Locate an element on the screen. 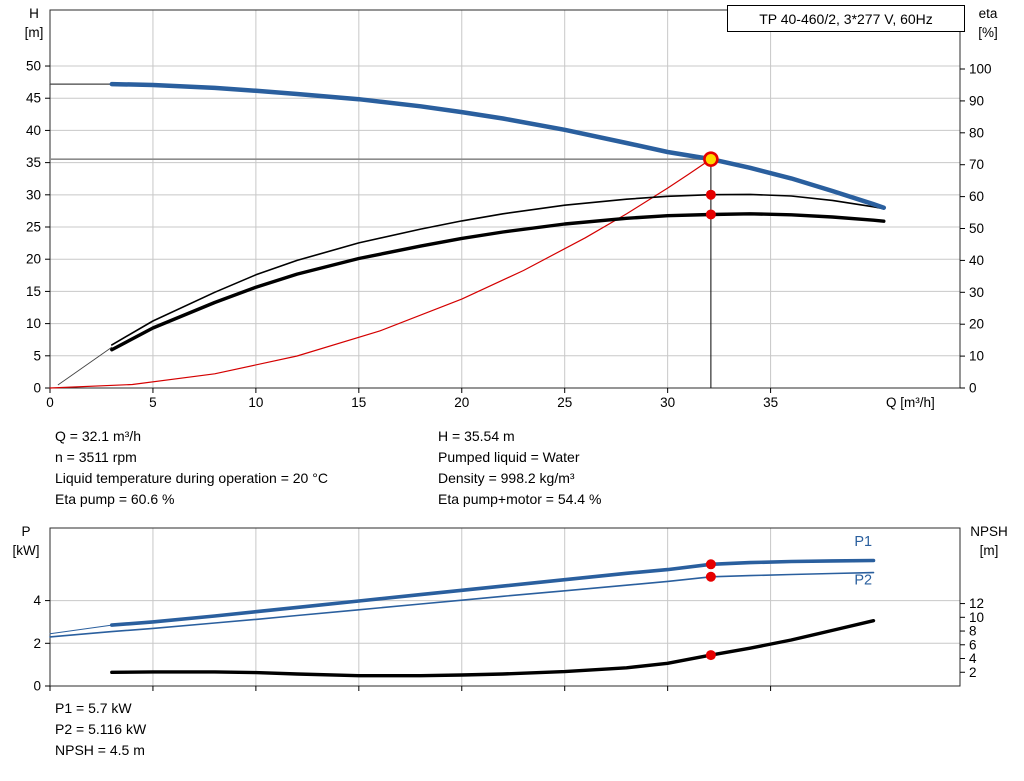  pump-model-title: TP 40-460/2, 3*277 V, 60Hz is located at coordinates (846, 18).